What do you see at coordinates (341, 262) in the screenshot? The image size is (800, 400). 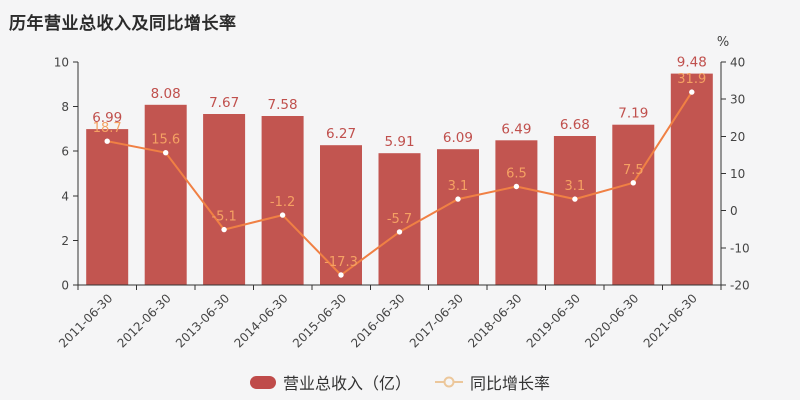 I see `growth-value-label: -17.3` at bounding box center [341, 262].